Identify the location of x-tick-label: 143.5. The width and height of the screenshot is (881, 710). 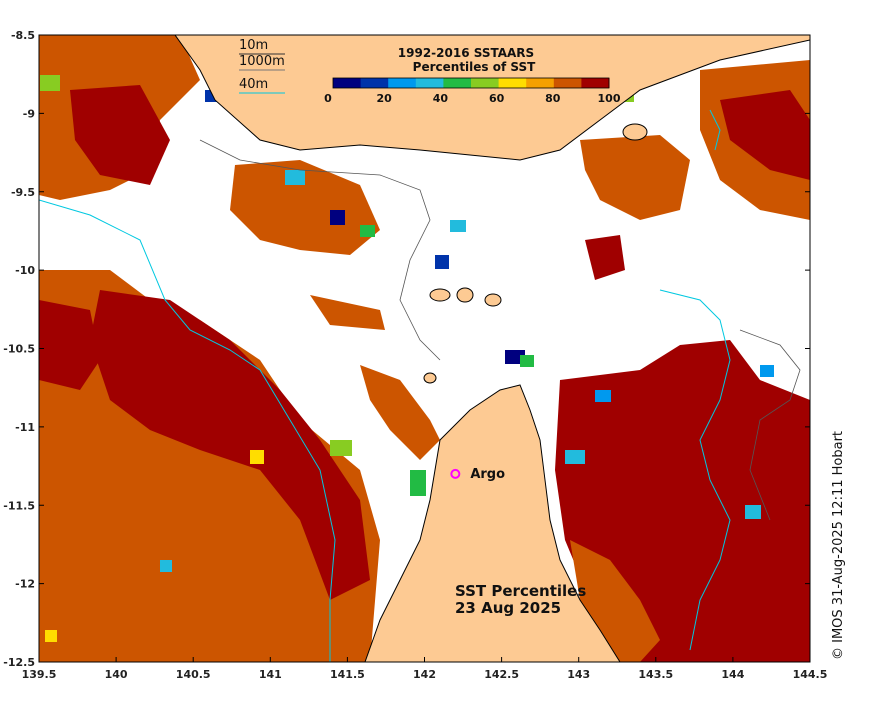
(655, 674).